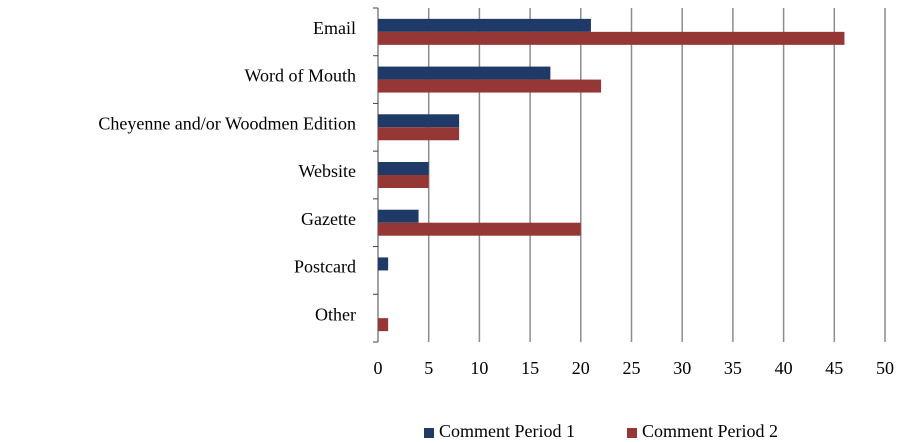  I want to click on x-tick-label: 10, so click(479, 368).